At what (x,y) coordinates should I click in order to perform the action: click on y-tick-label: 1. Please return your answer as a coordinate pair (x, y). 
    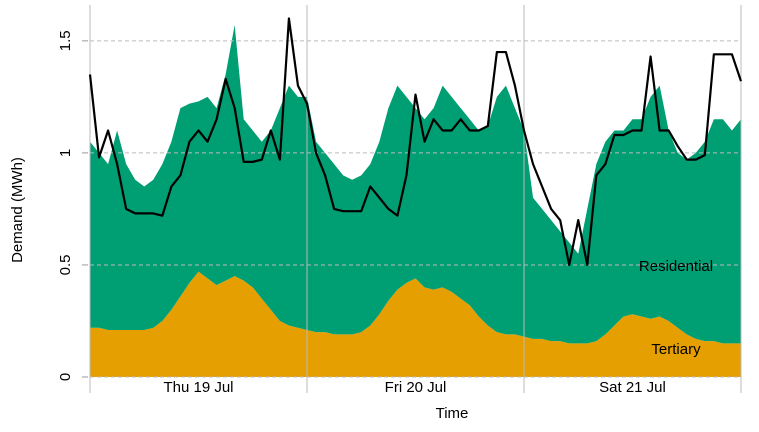
    Looking at the image, I should click on (65, 153).